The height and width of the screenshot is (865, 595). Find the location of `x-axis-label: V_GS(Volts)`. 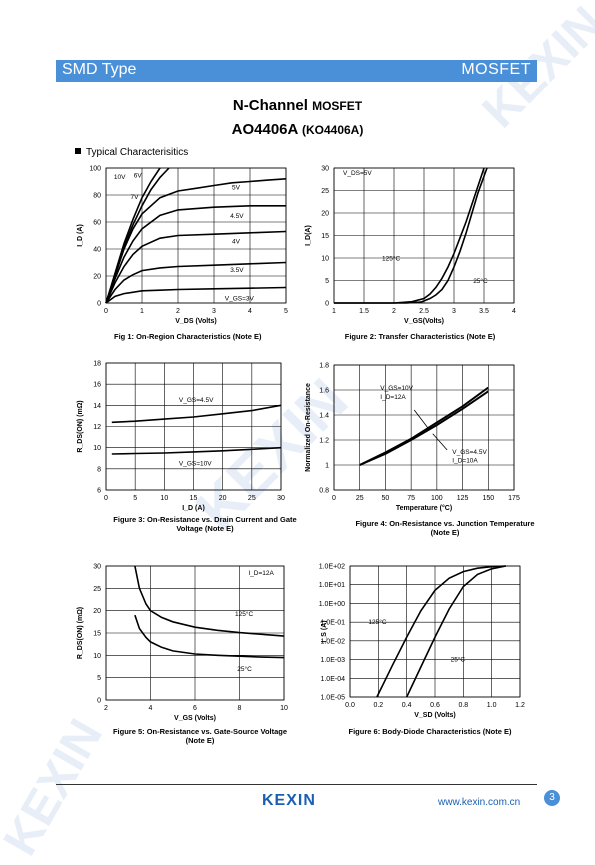

x-axis-label: V_GS(Volts) is located at coordinates (424, 321).